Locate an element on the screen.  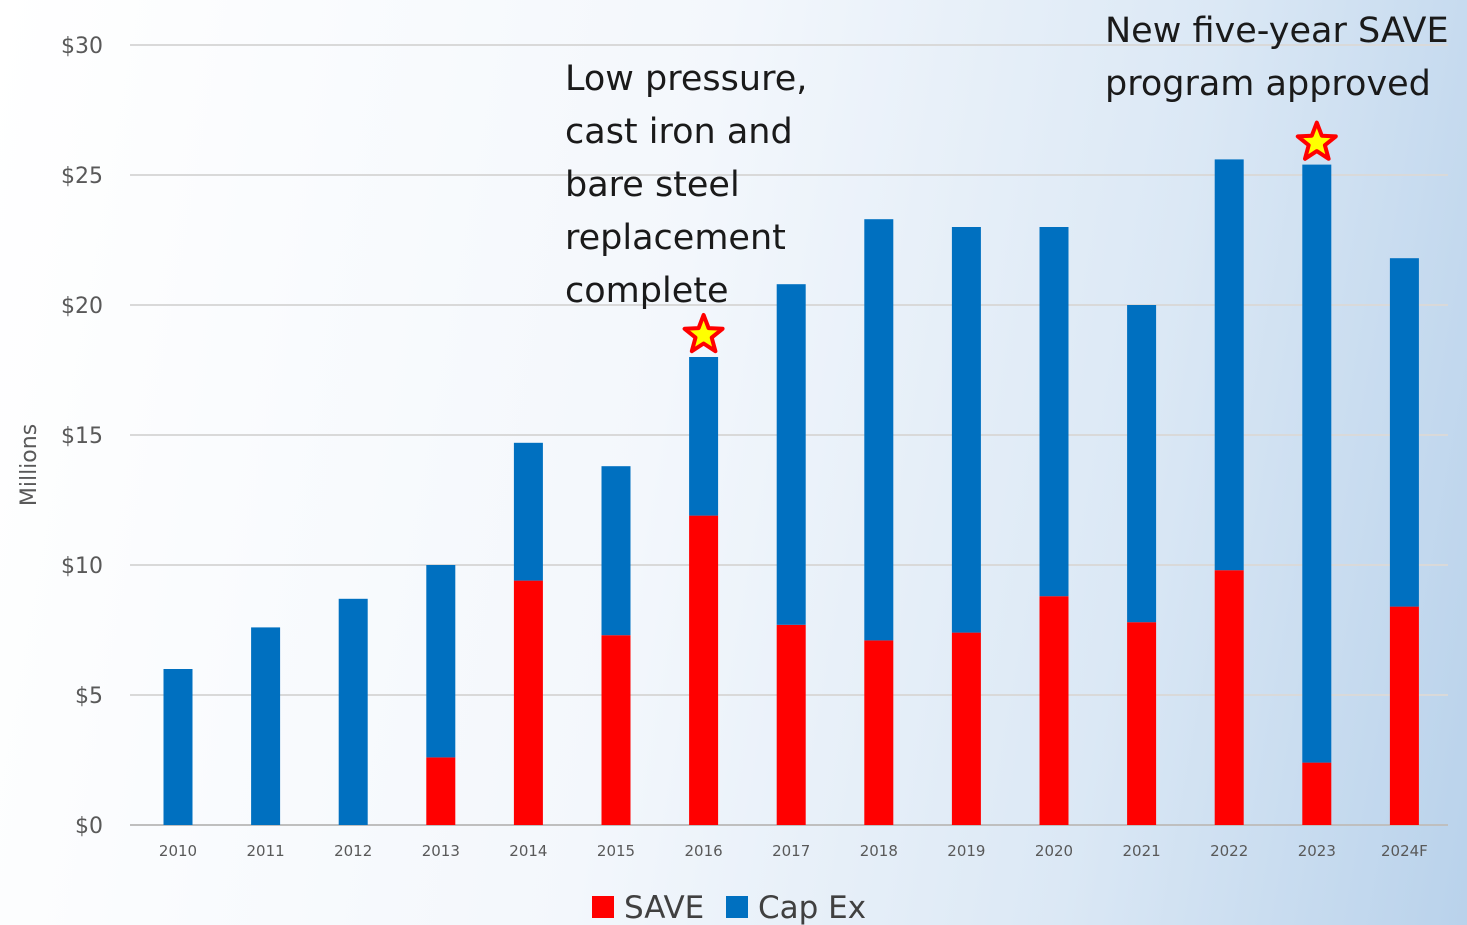
x-tick-label: 2015 is located at coordinates (616, 851).